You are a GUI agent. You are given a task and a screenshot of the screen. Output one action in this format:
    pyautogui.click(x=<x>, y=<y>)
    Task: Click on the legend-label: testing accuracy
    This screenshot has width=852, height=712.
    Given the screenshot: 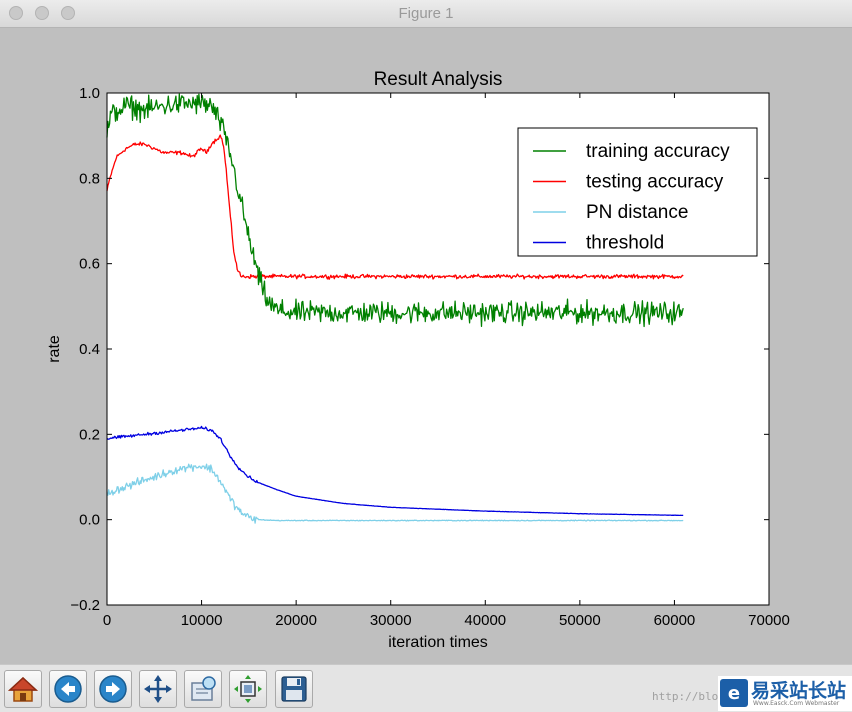 What is the action you would take?
    pyautogui.click(x=655, y=182)
    